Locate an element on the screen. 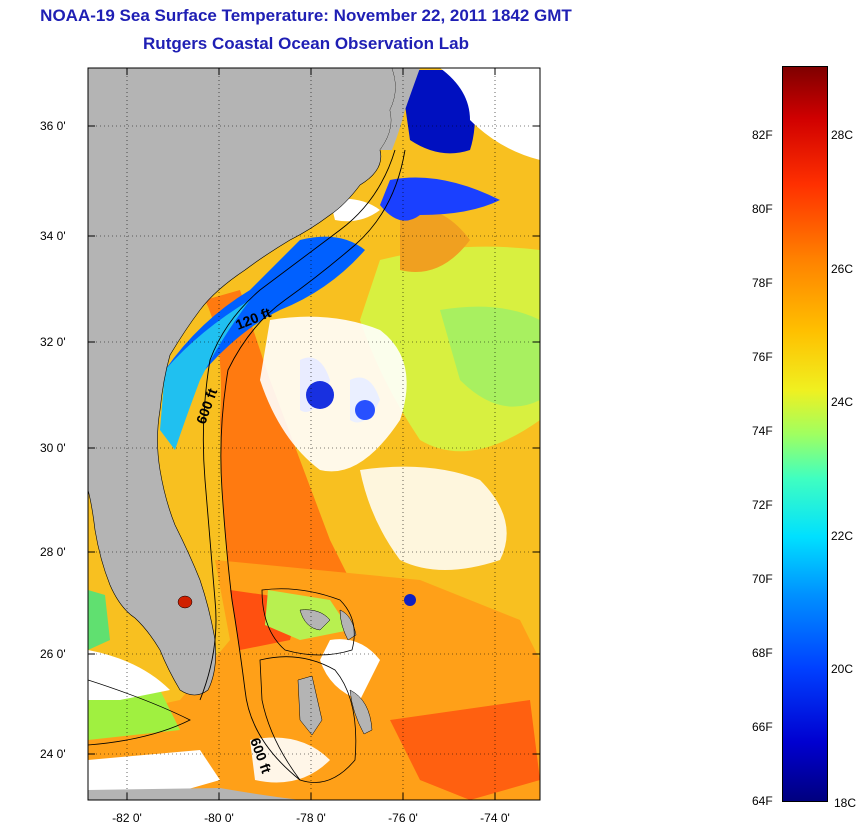 The height and width of the screenshot is (832, 864). southeast-warm-water is located at coordinates (465, 750).